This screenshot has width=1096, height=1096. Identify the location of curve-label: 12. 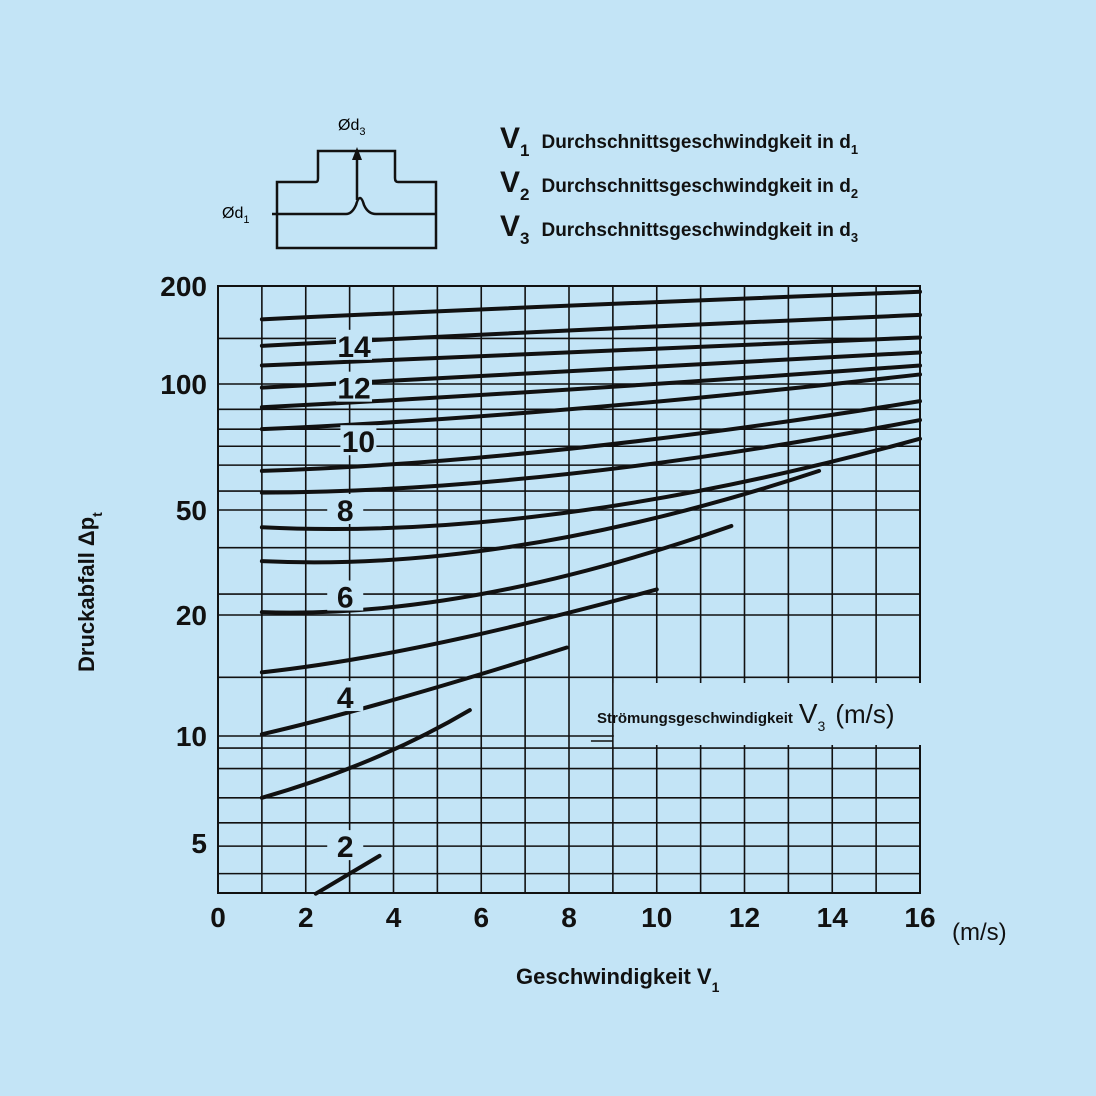
(353, 389).